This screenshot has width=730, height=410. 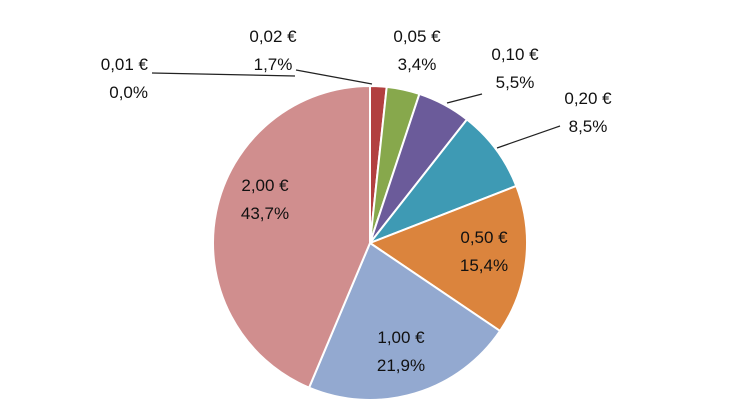 What do you see at coordinates (484, 237) in the screenshot?
I see `slice-label-050: 0,50 €` at bounding box center [484, 237].